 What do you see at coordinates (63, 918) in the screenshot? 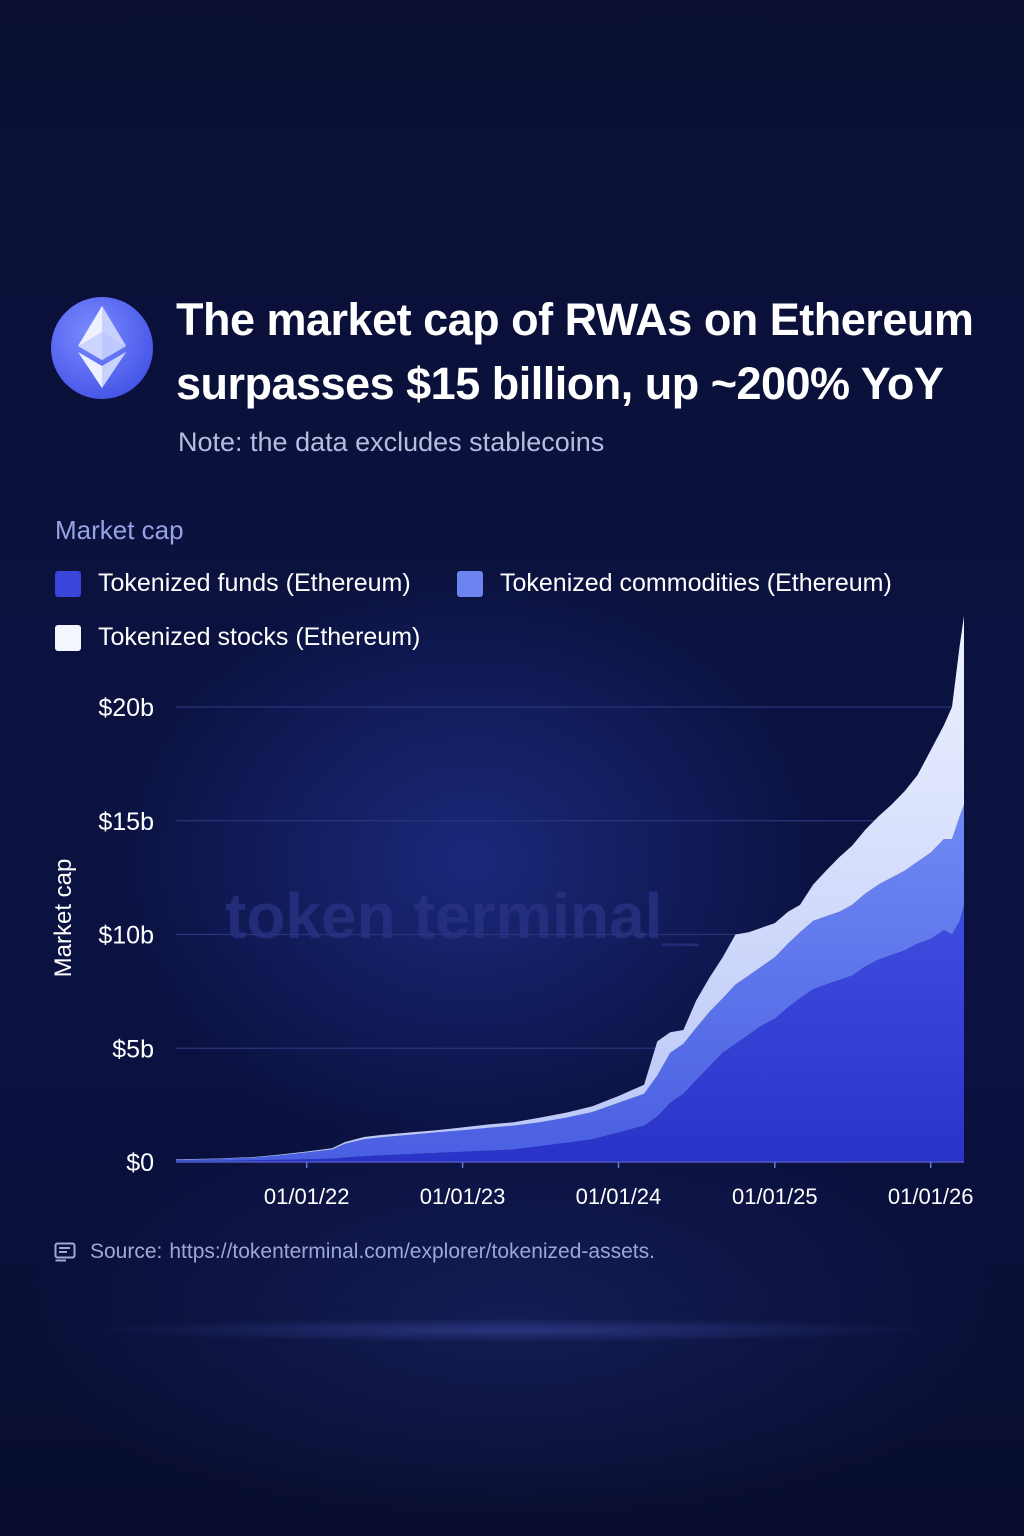
I see `y-axis-label: Market cap` at bounding box center [63, 918].